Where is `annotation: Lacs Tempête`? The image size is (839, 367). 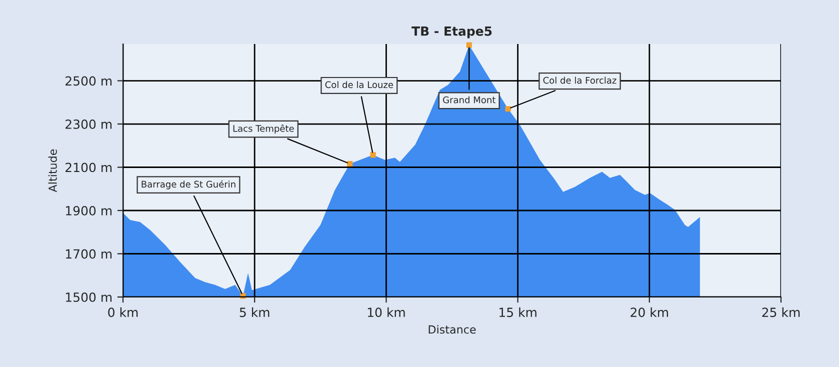
annotation: Lacs Tempête is located at coordinates (263, 129).